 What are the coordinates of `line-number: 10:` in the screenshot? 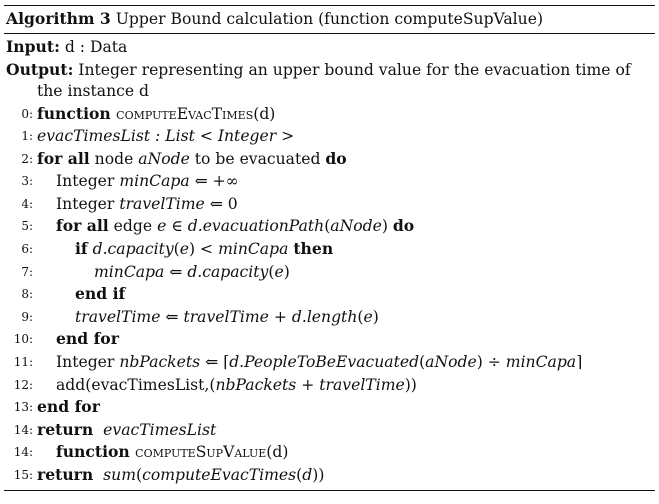 It's located at (23, 339).